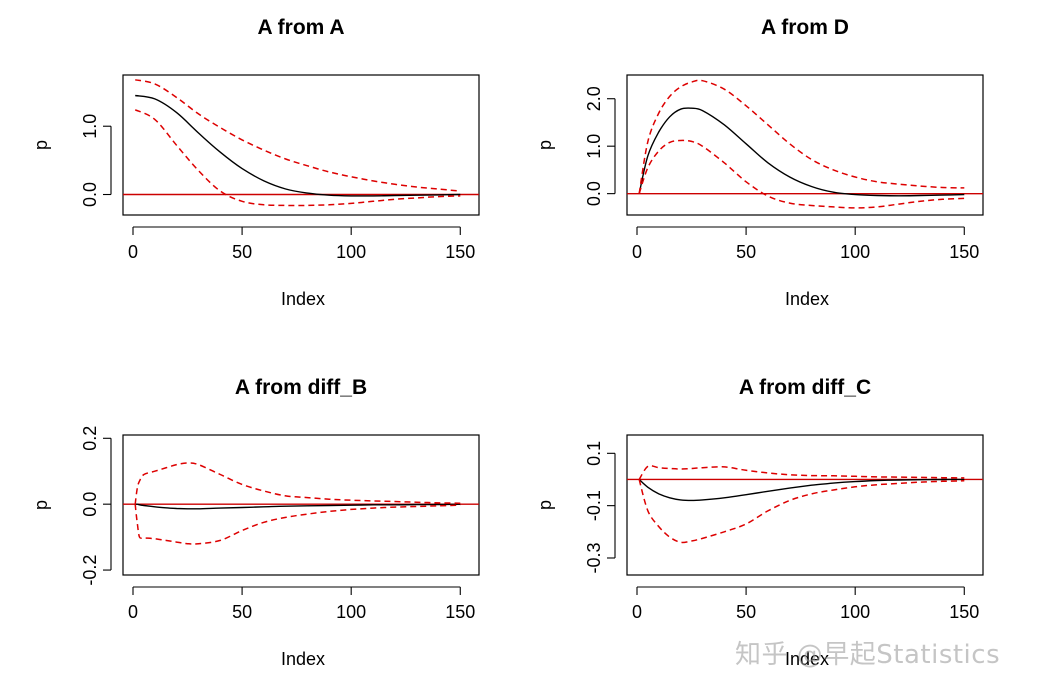 The width and height of the screenshot is (1055, 696). What do you see at coordinates (594, 505) in the screenshot?
I see `y-tick-label: -0.1` at bounding box center [594, 505].